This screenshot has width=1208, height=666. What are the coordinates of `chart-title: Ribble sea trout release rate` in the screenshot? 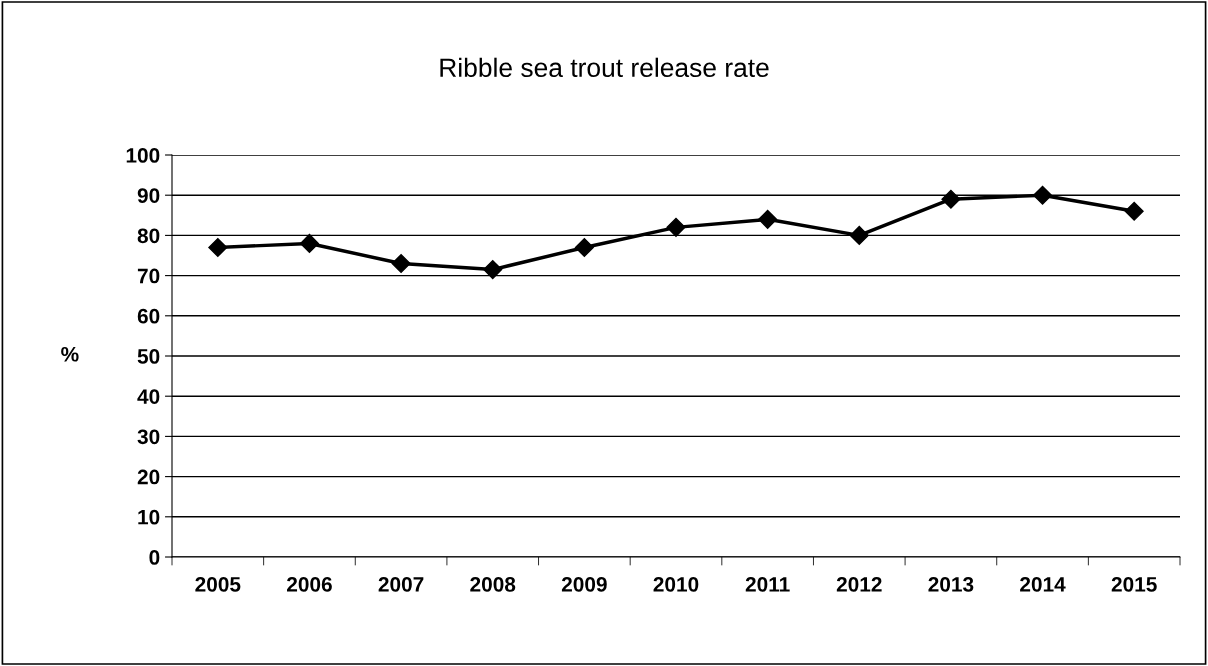 It's located at (604, 67).